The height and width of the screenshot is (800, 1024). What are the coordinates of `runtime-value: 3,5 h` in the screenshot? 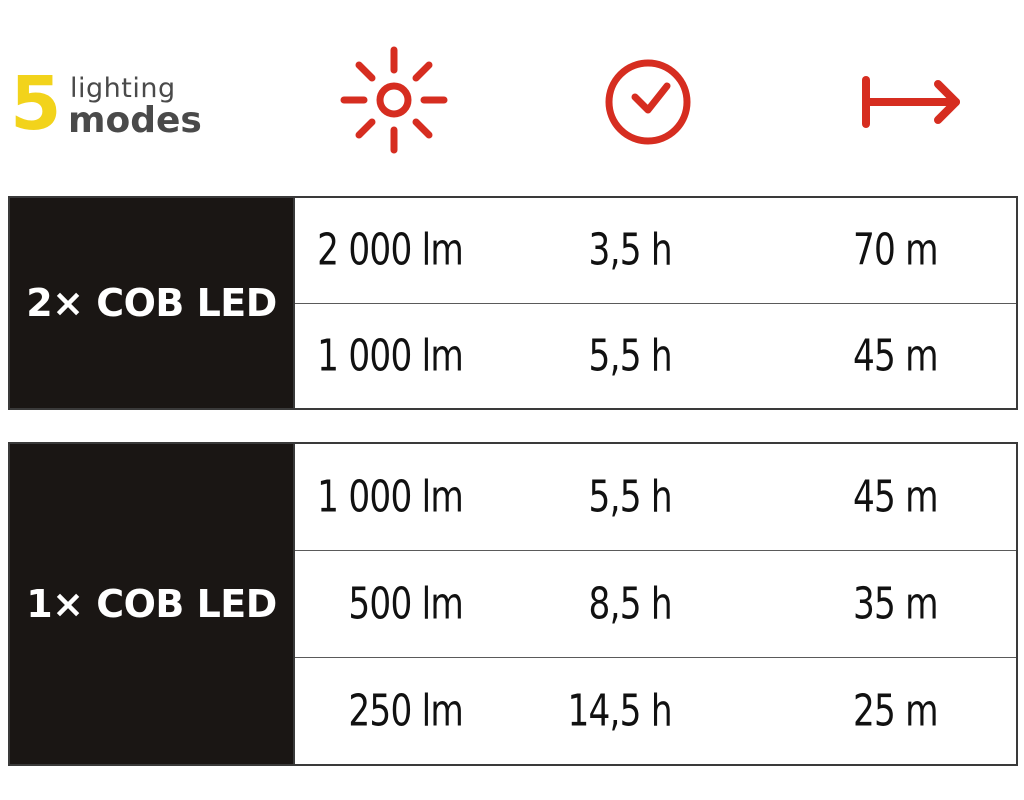 It's located at (630, 250).